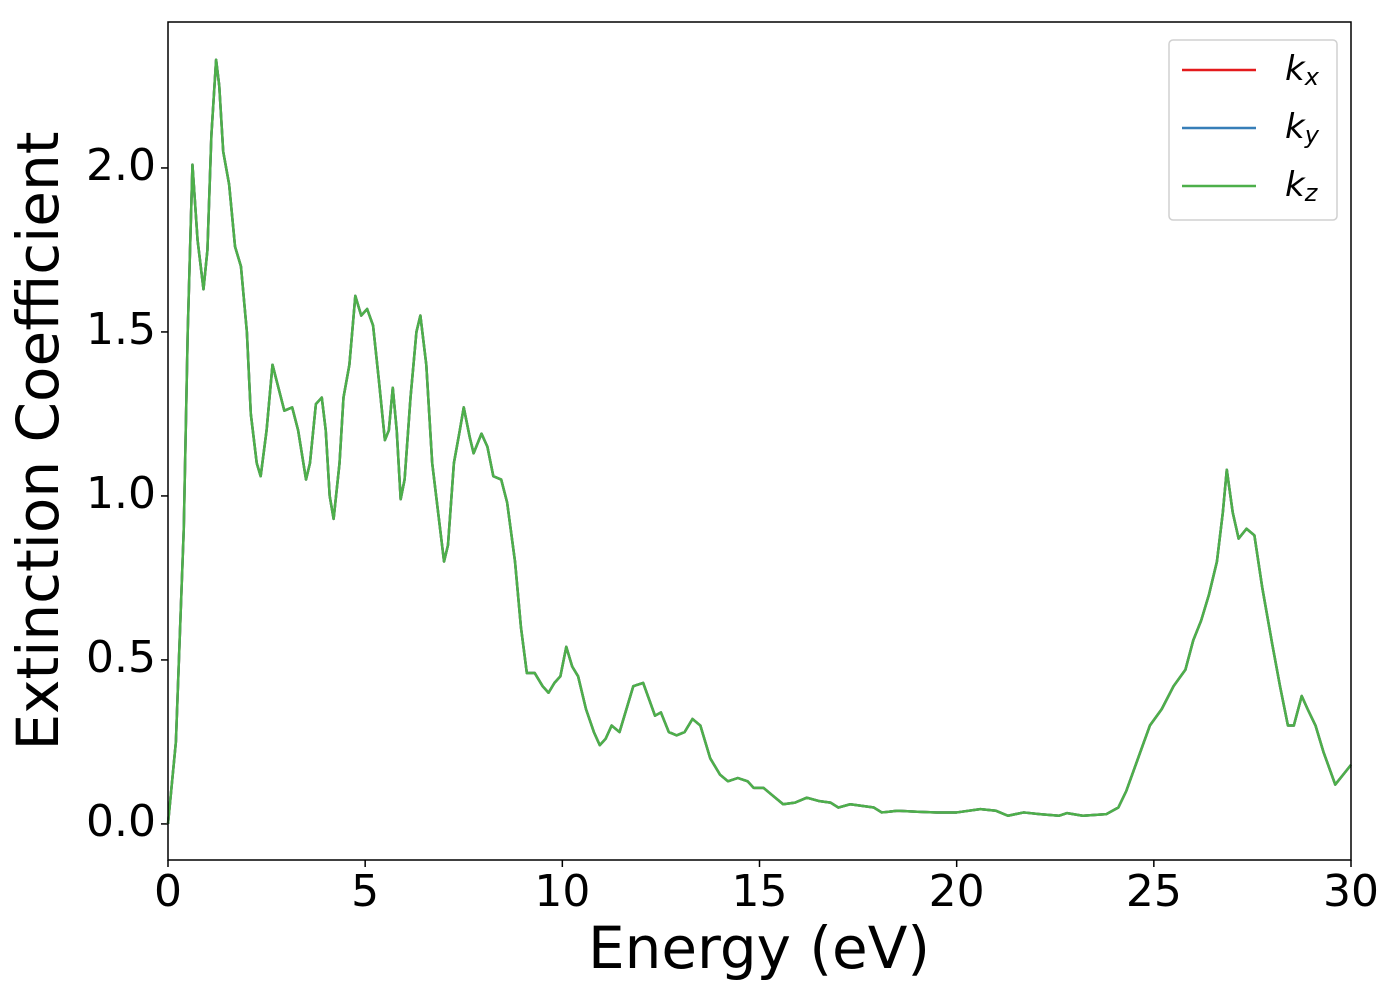 This screenshot has width=1400, height=1000. I want to click on legend-label: kx, so click(1302, 70).